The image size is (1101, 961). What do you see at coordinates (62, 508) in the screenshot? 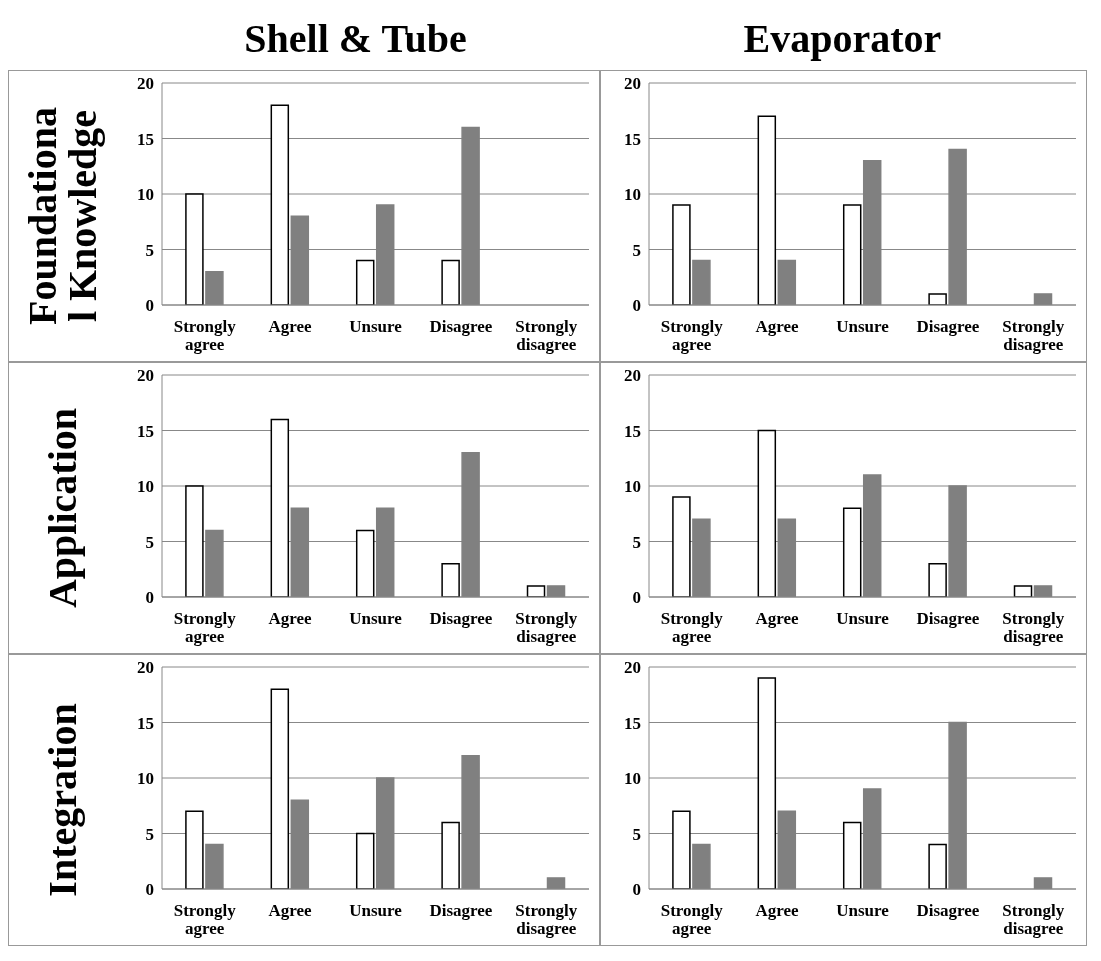
I see `y-axis-title: Application` at bounding box center [62, 508].